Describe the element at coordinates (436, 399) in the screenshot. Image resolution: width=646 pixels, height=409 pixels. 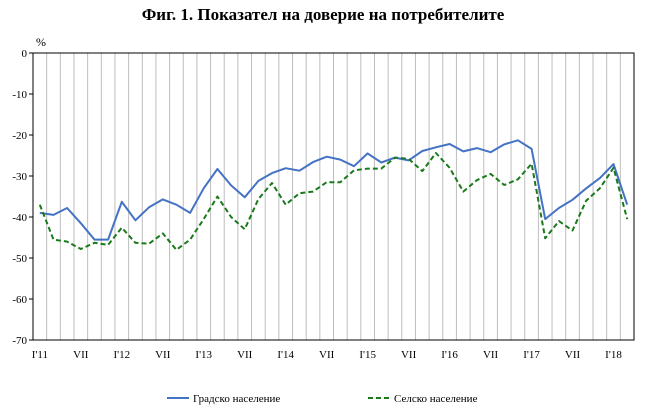
I see `legend-label: Селско население` at that location.